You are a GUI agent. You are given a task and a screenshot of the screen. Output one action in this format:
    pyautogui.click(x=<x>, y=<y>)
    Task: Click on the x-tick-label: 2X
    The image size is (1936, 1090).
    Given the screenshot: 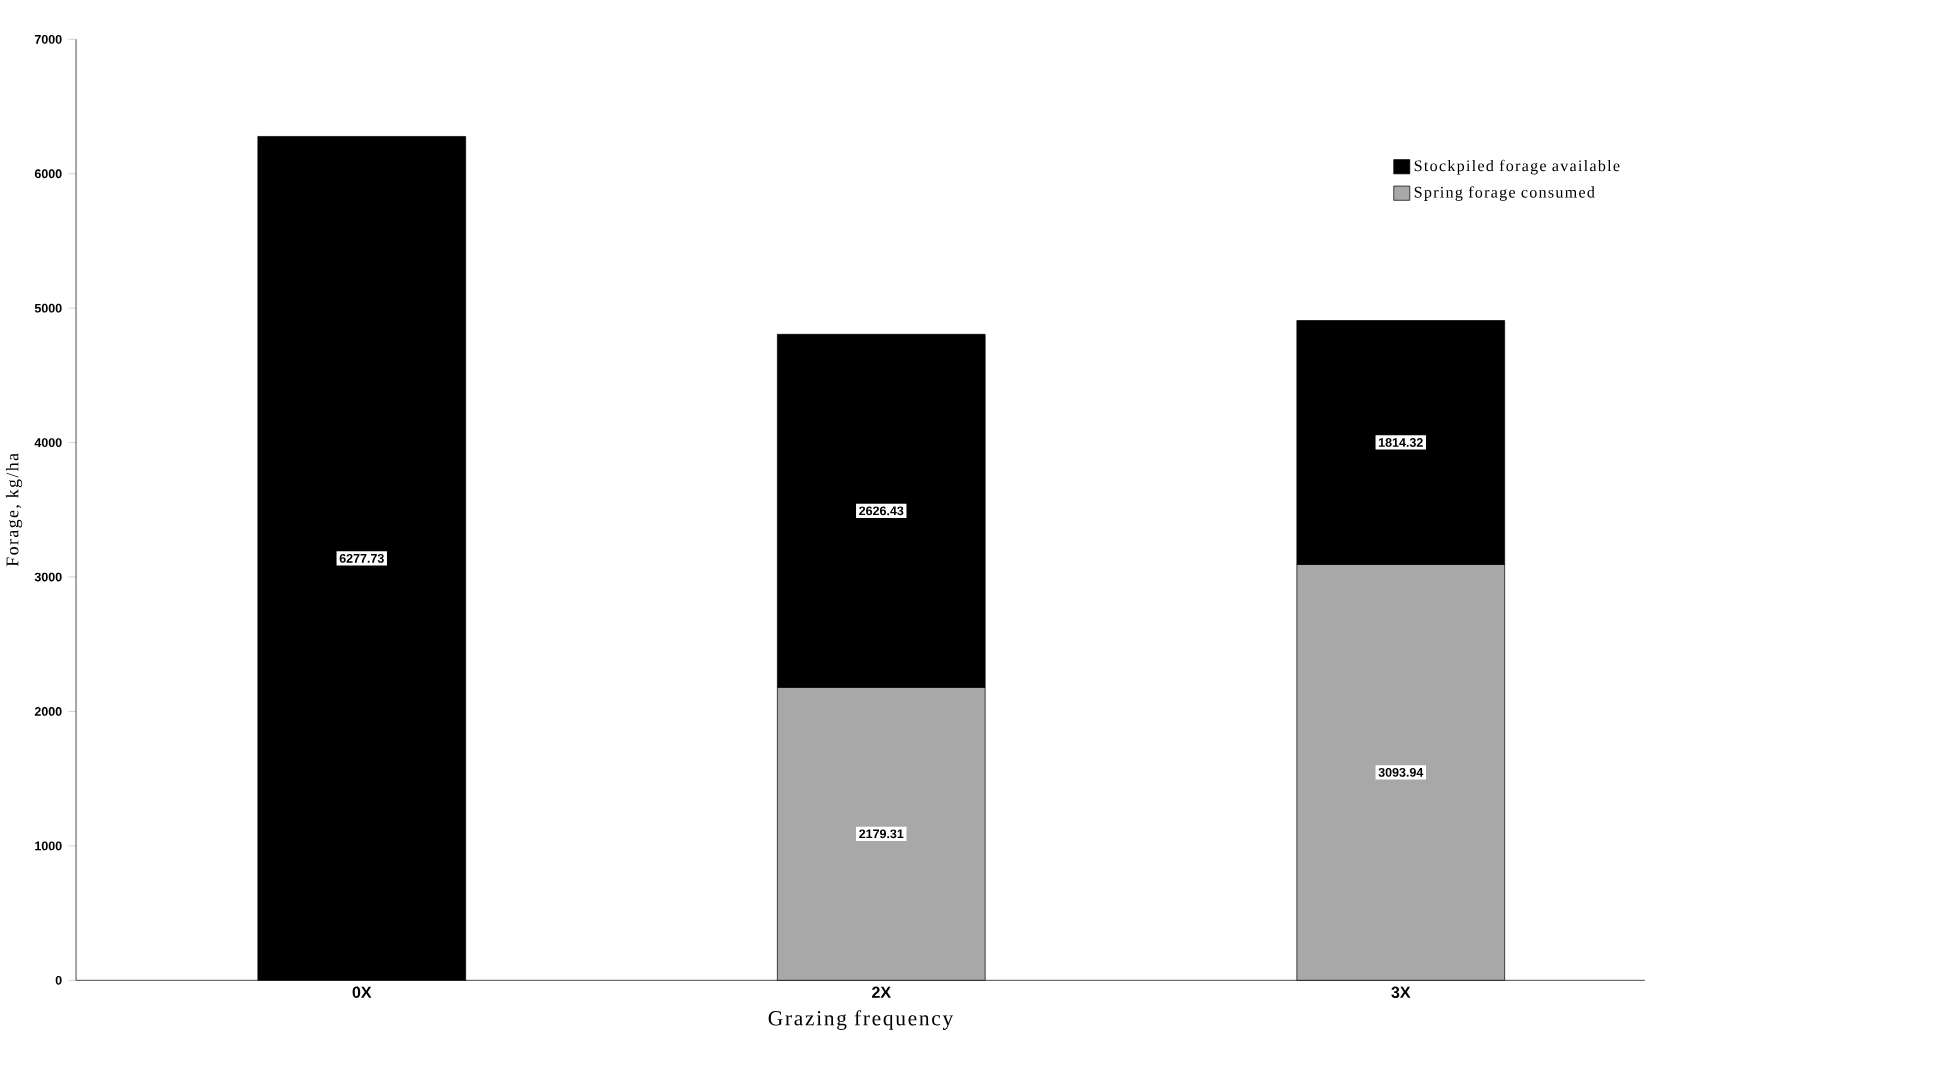 What is the action you would take?
    pyautogui.click(x=881, y=992)
    